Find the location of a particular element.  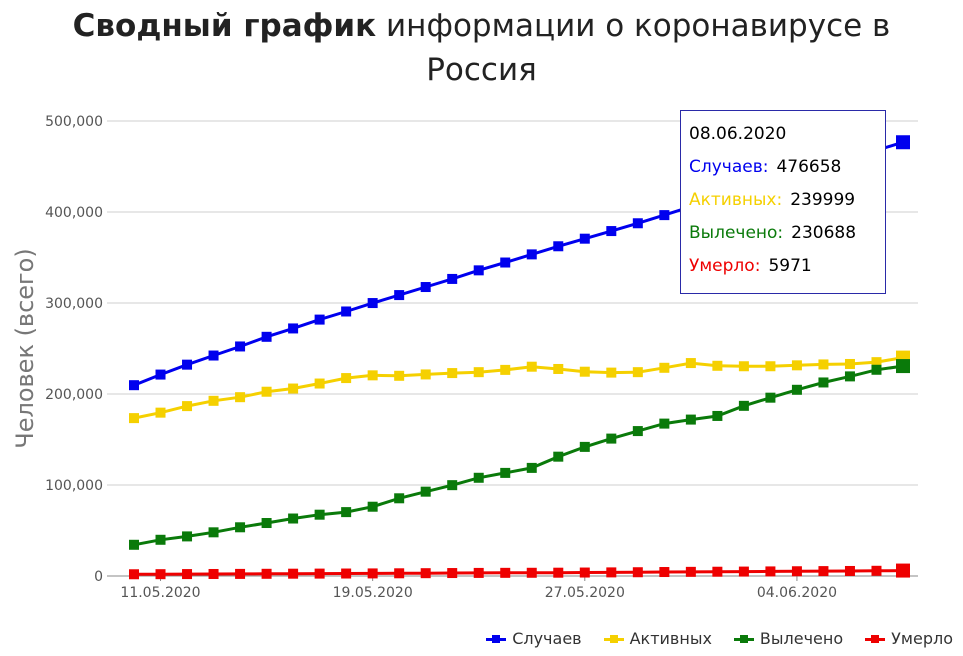

tooltip-value-active: 239999 is located at coordinates (823, 200).